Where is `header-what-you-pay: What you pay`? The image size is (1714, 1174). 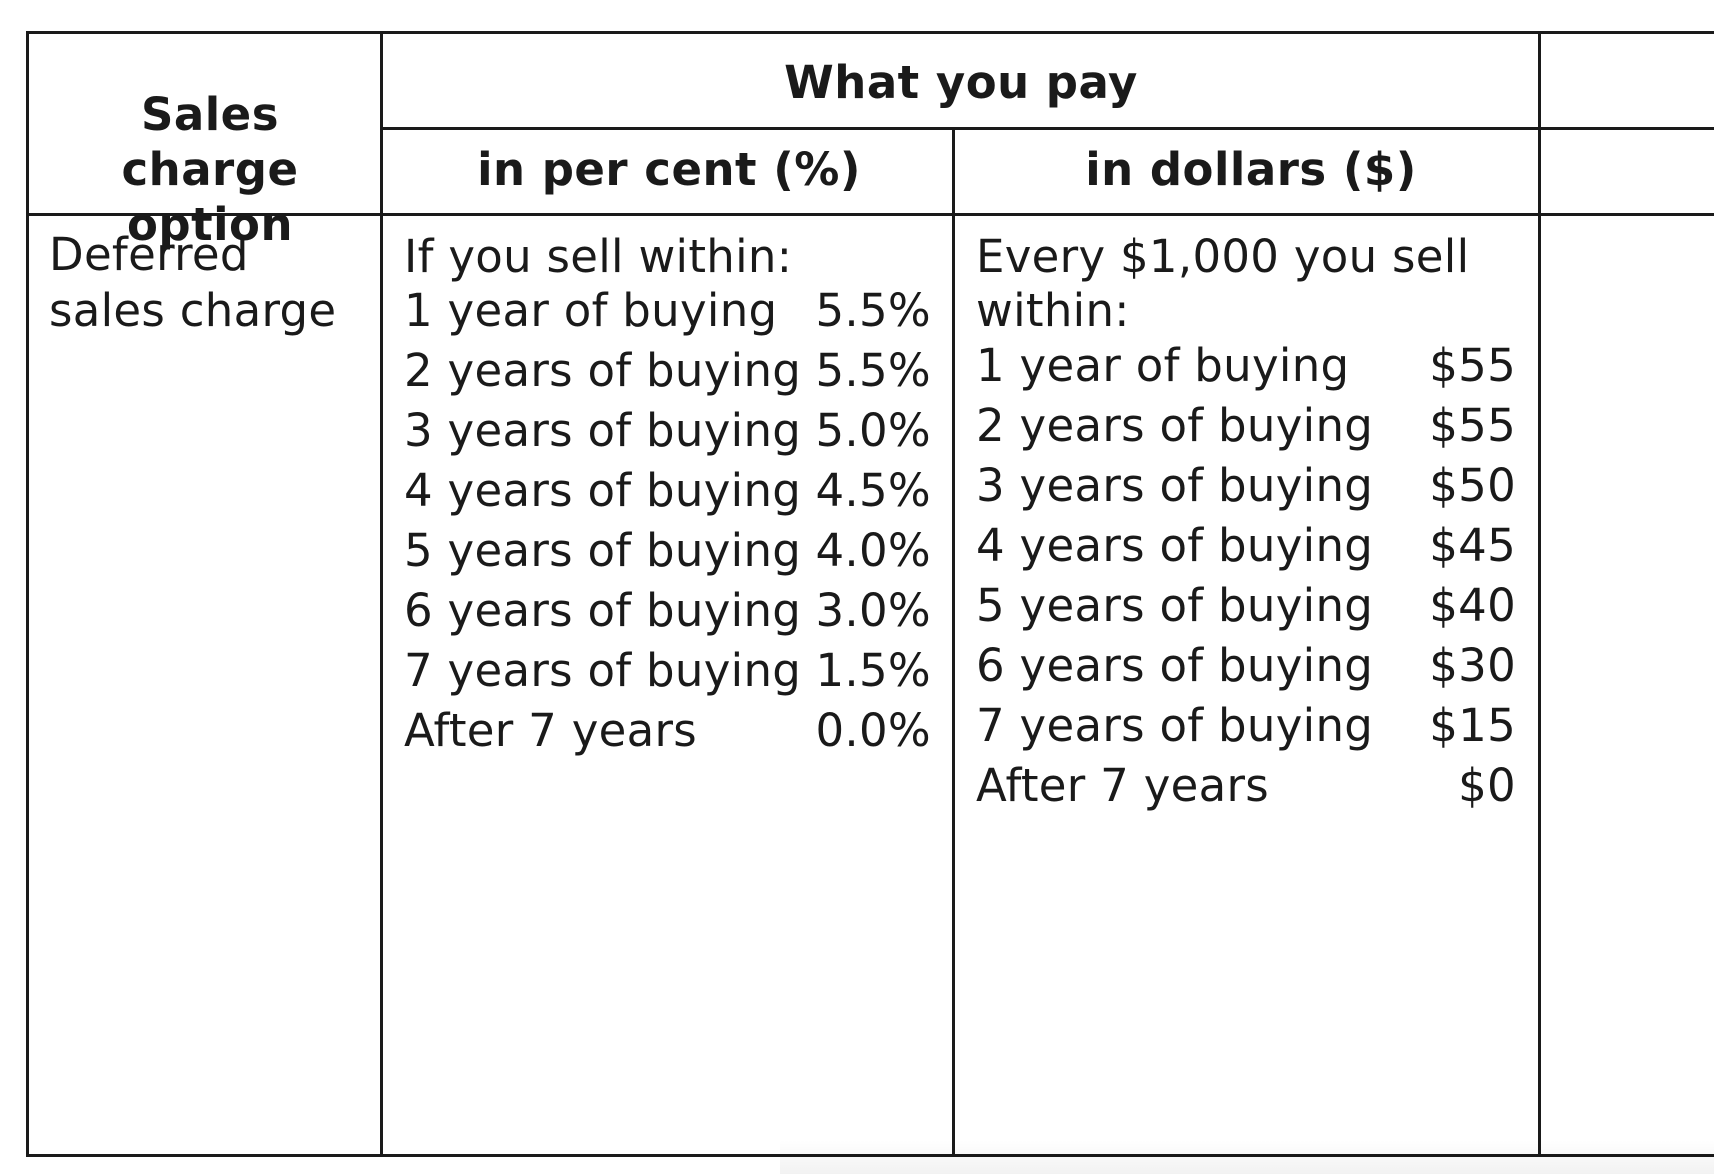
header-what-you-pay: What you pay is located at coordinates (961, 82).